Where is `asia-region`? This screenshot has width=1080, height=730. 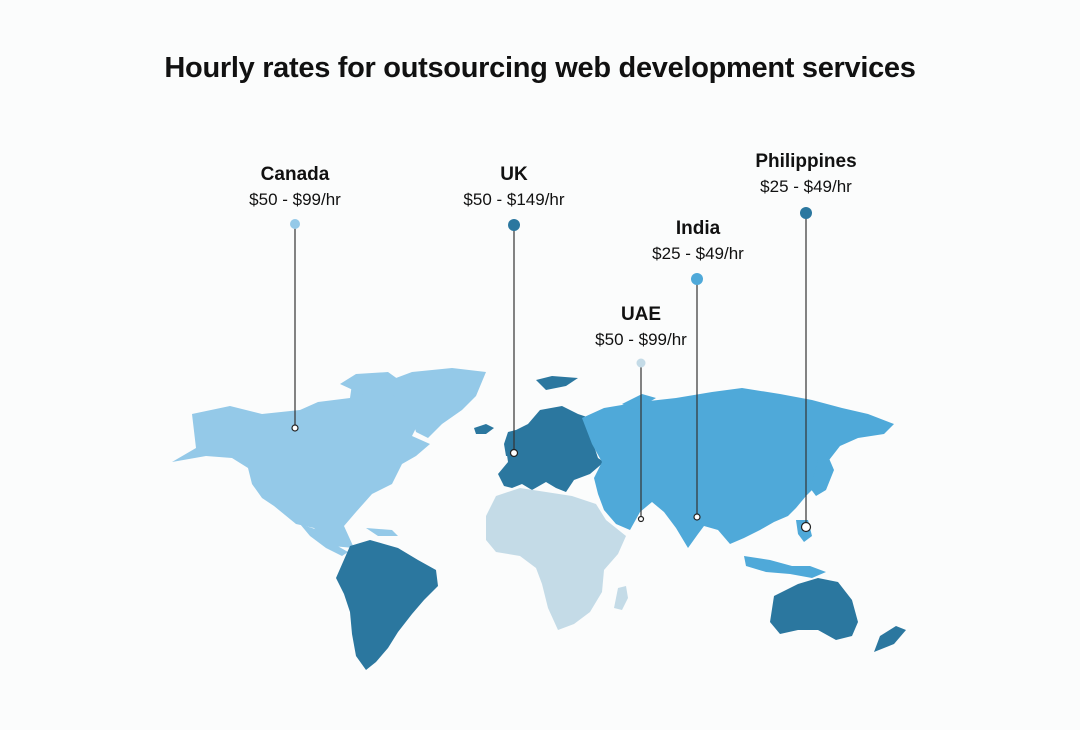
asia-region is located at coordinates (738, 468).